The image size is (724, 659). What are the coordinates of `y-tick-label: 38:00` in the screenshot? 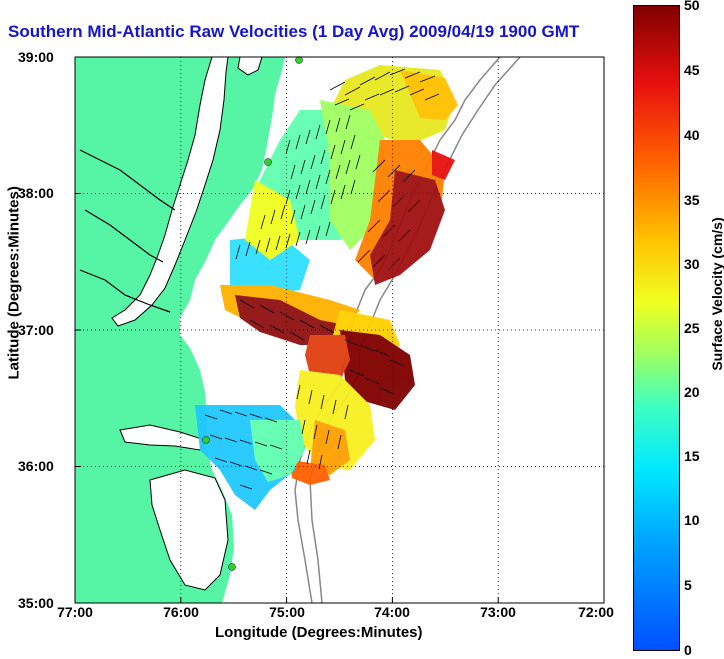 It's located at (36, 193).